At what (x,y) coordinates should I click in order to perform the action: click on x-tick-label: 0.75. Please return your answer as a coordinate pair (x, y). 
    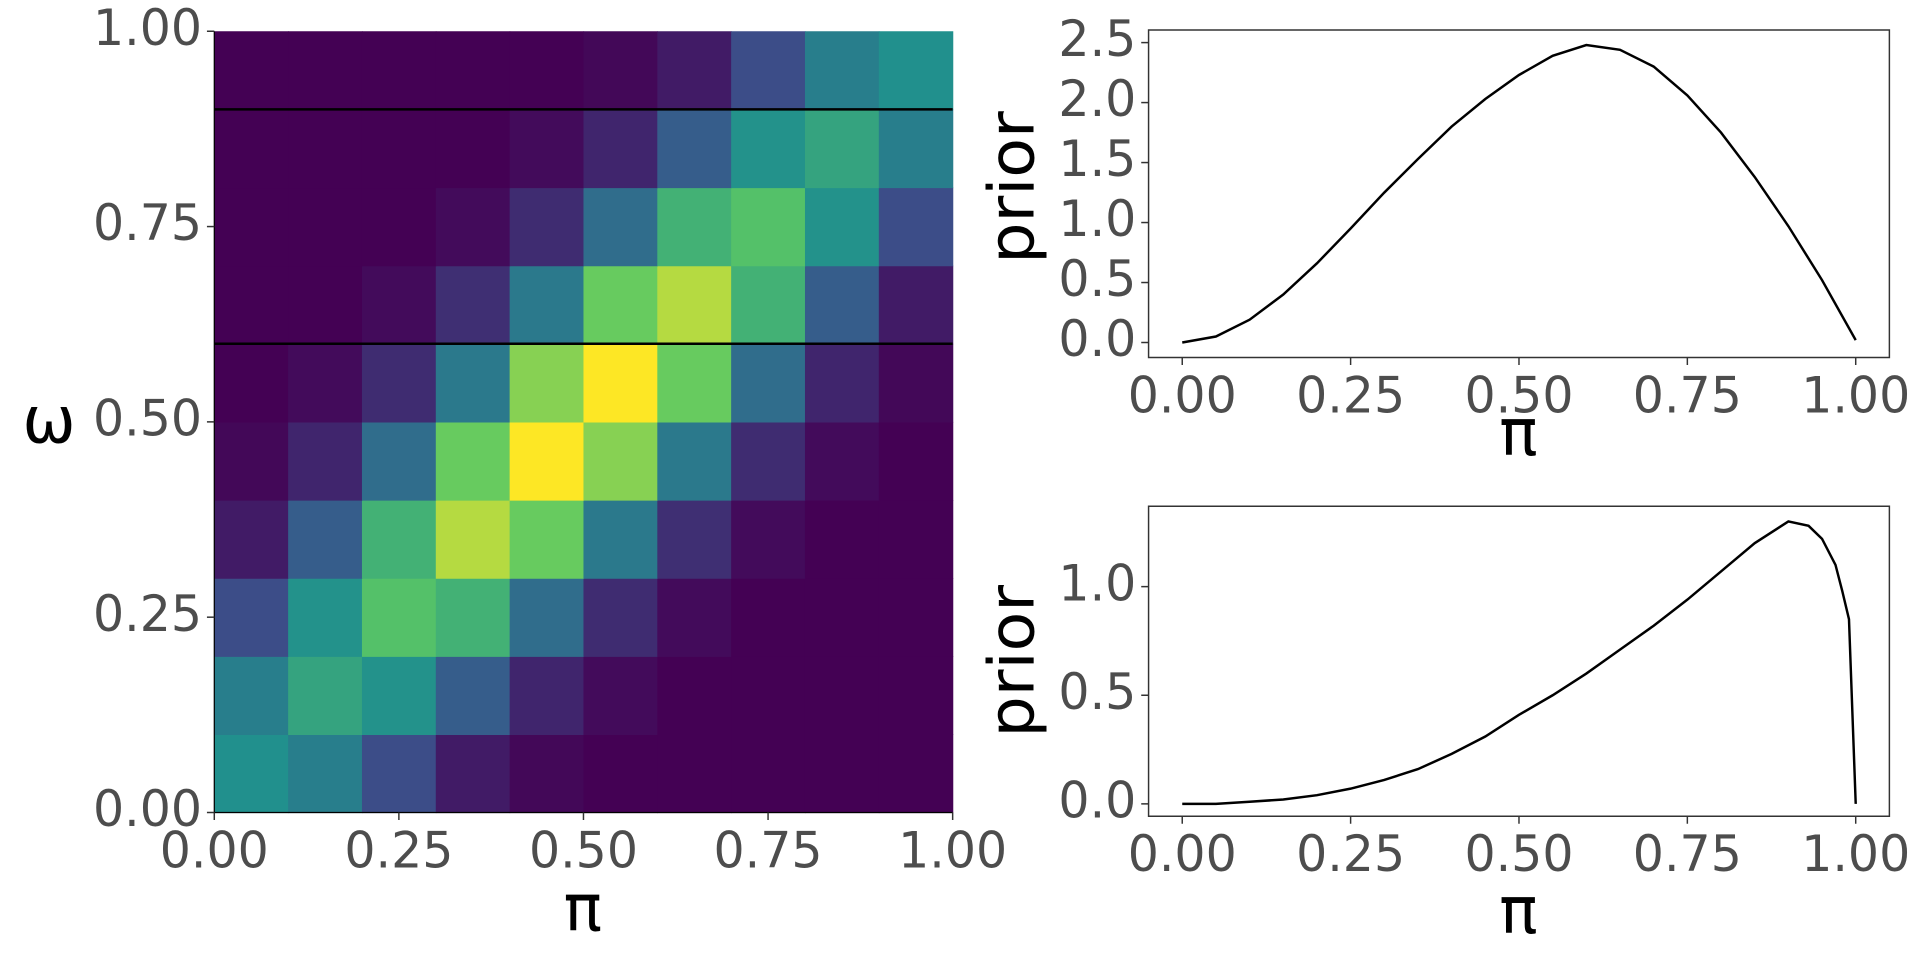
    Looking at the image, I should click on (1687, 854).